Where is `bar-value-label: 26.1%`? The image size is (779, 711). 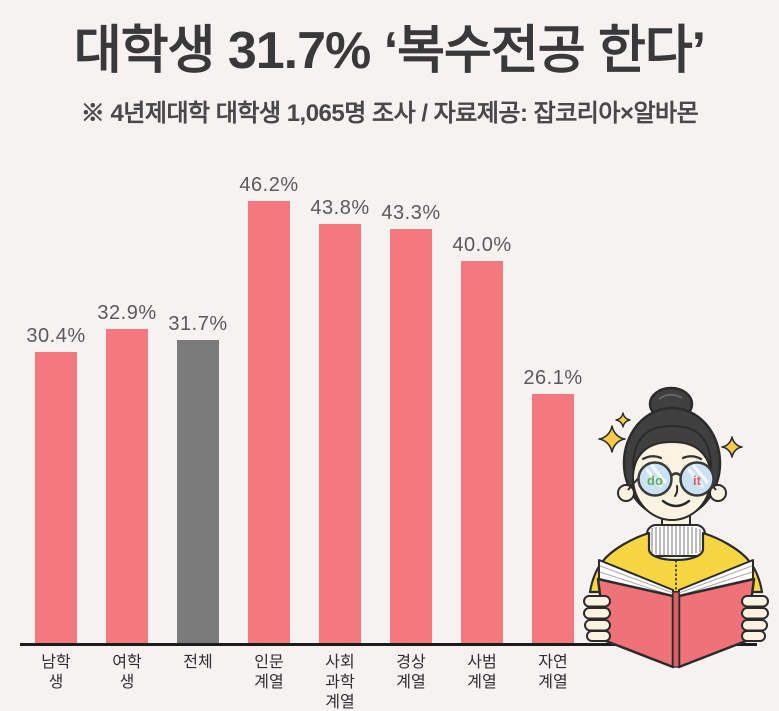
bar-value-label: 26.1% is located at coordinates (553, 377).